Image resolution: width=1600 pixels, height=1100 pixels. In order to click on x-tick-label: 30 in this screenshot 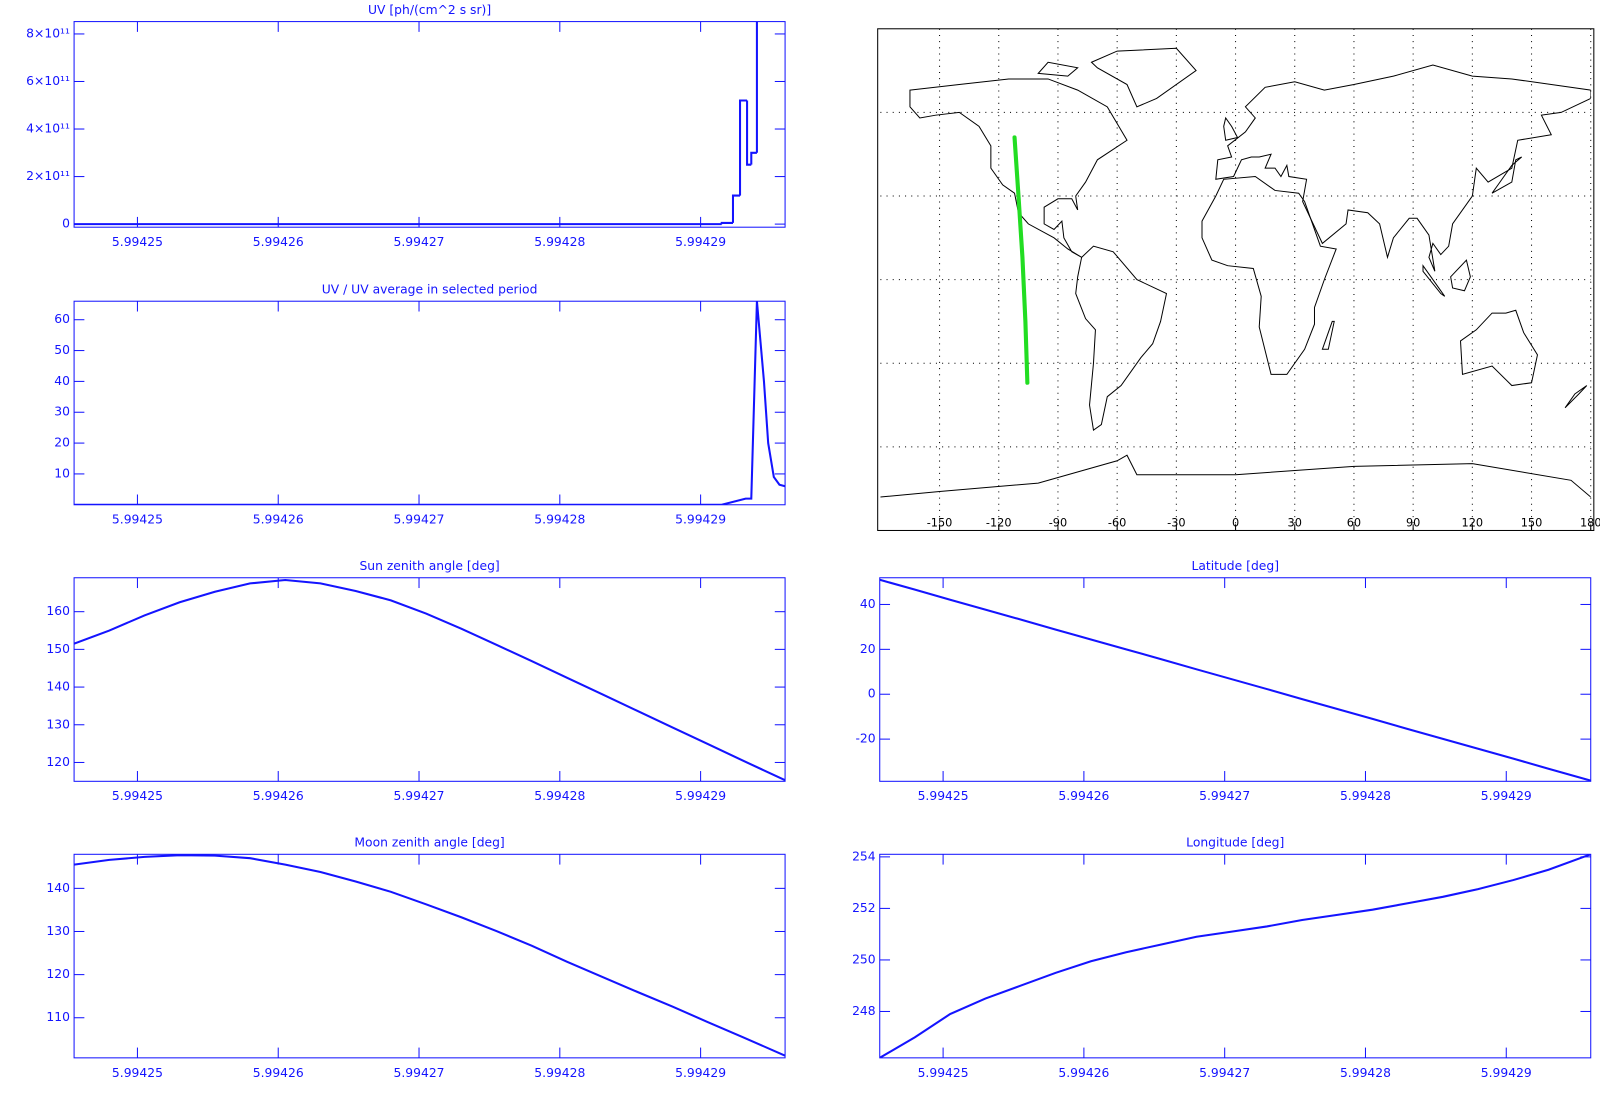, I will do `click(1295, 522)`.